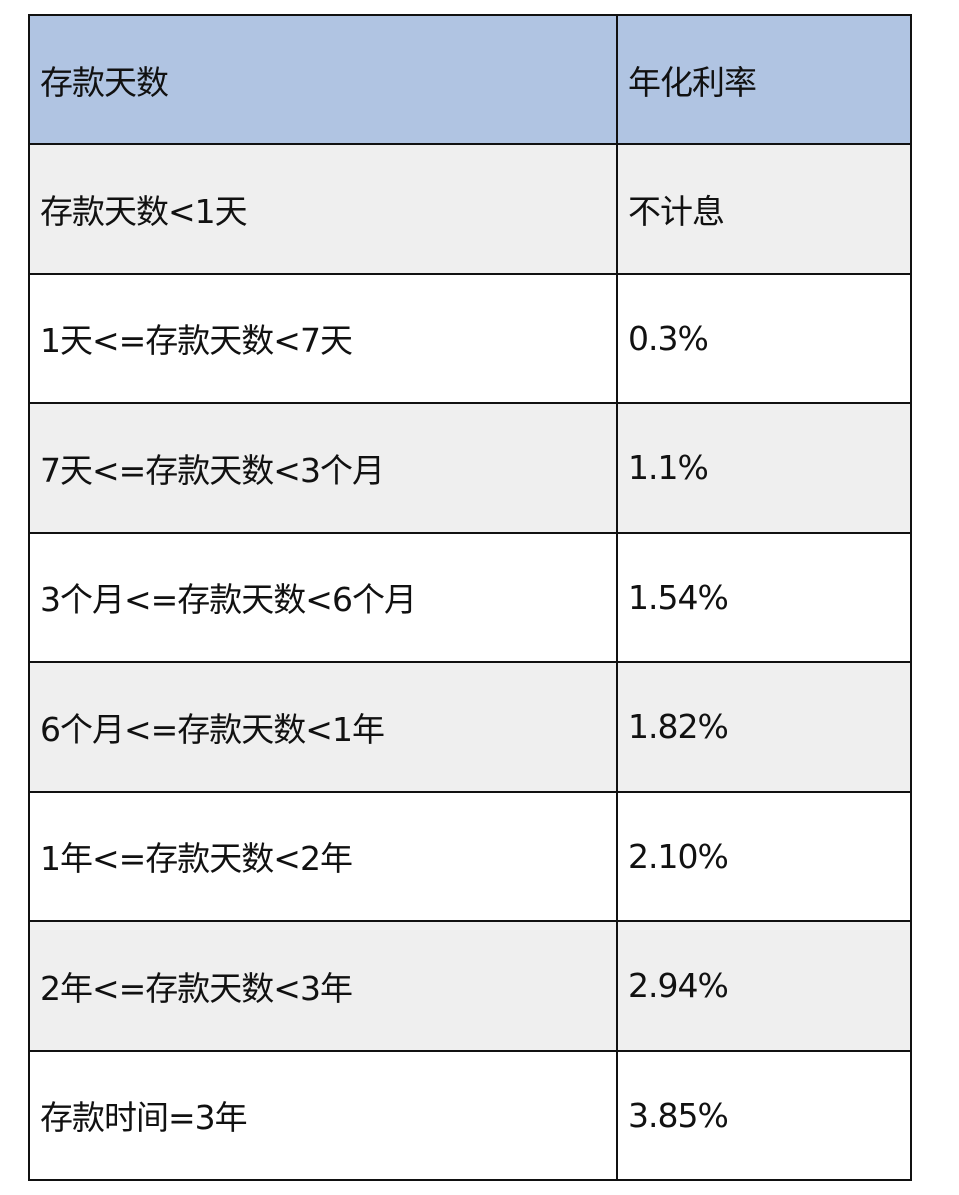 This screenshot has height=1195, width=959. I want to click on cell-annual-rate: 1.54%, so click(764, 597).